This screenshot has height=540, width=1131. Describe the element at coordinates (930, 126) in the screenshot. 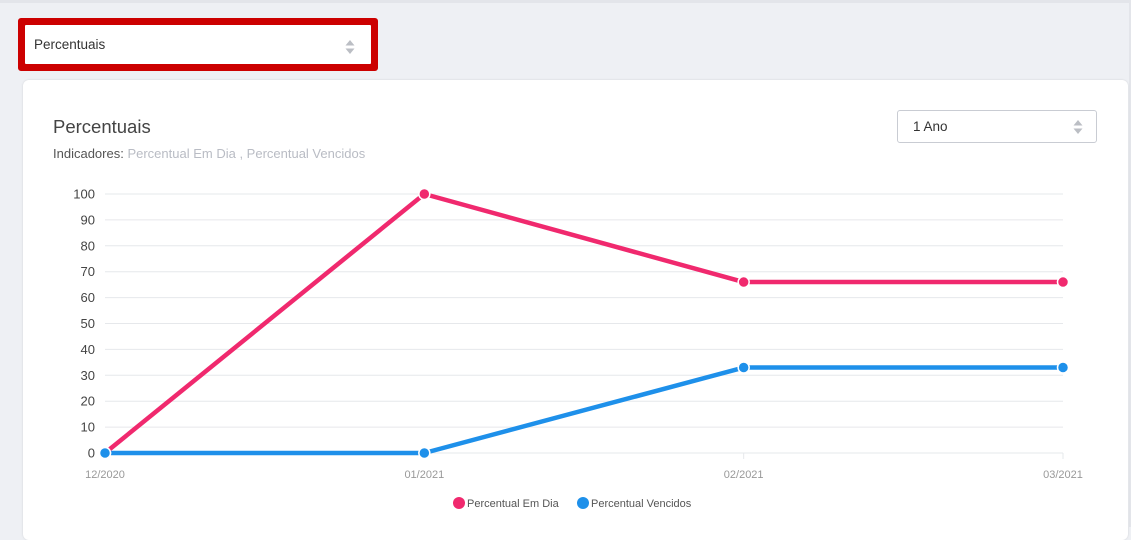

I see `period-select-value: 1 Ano` at that location.